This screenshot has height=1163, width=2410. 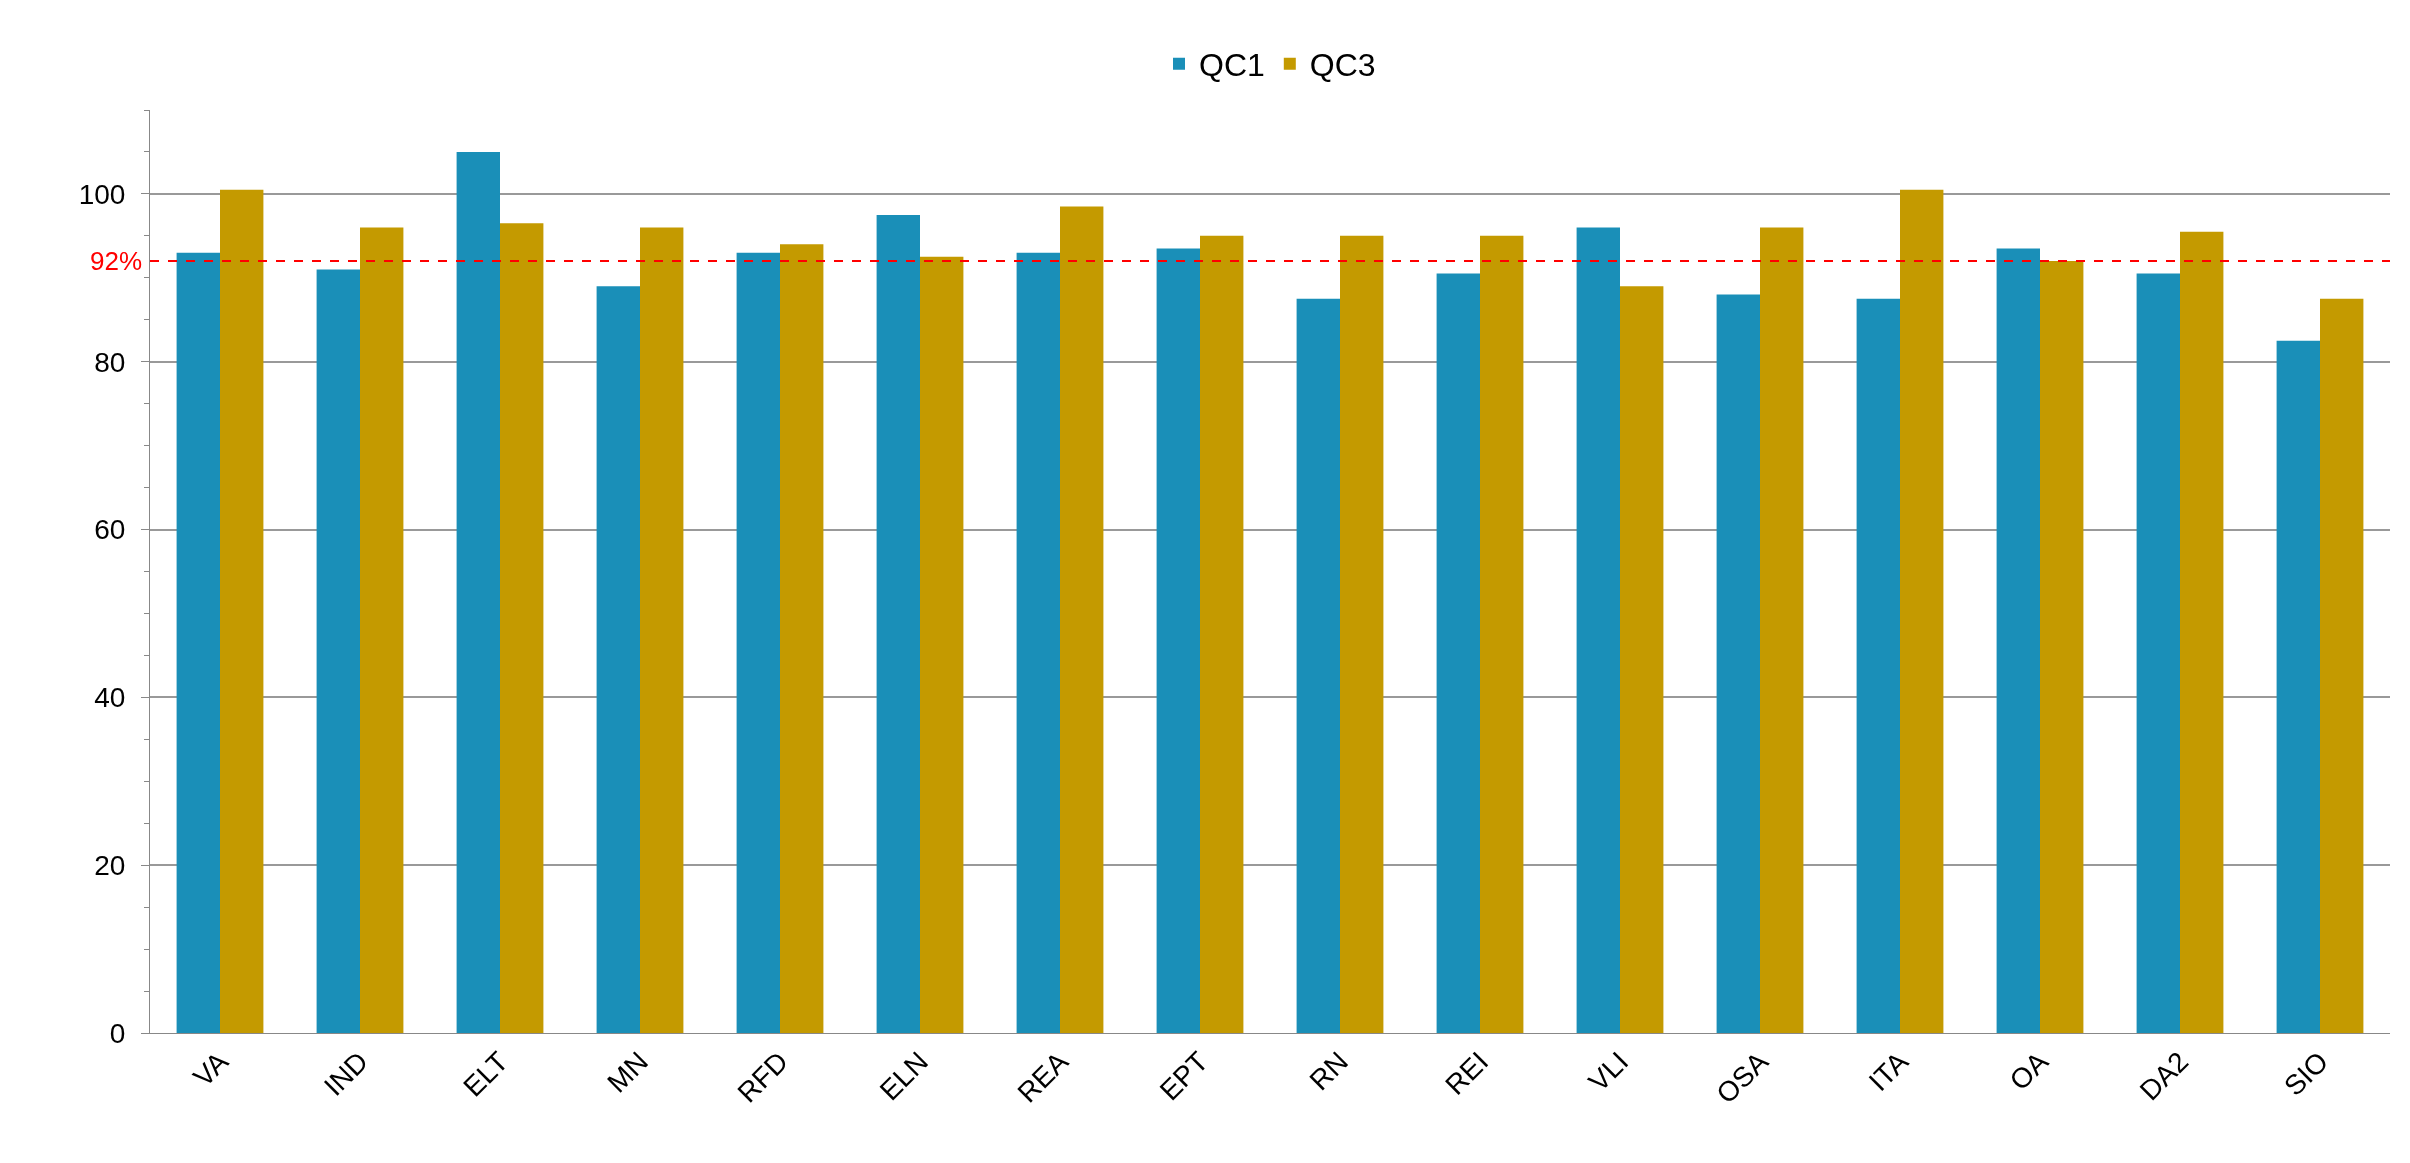 What do you see at coordinates (116, 261) in the screenshot?
I see `ref-line-label: 92%` at bounding box center [116, 261].